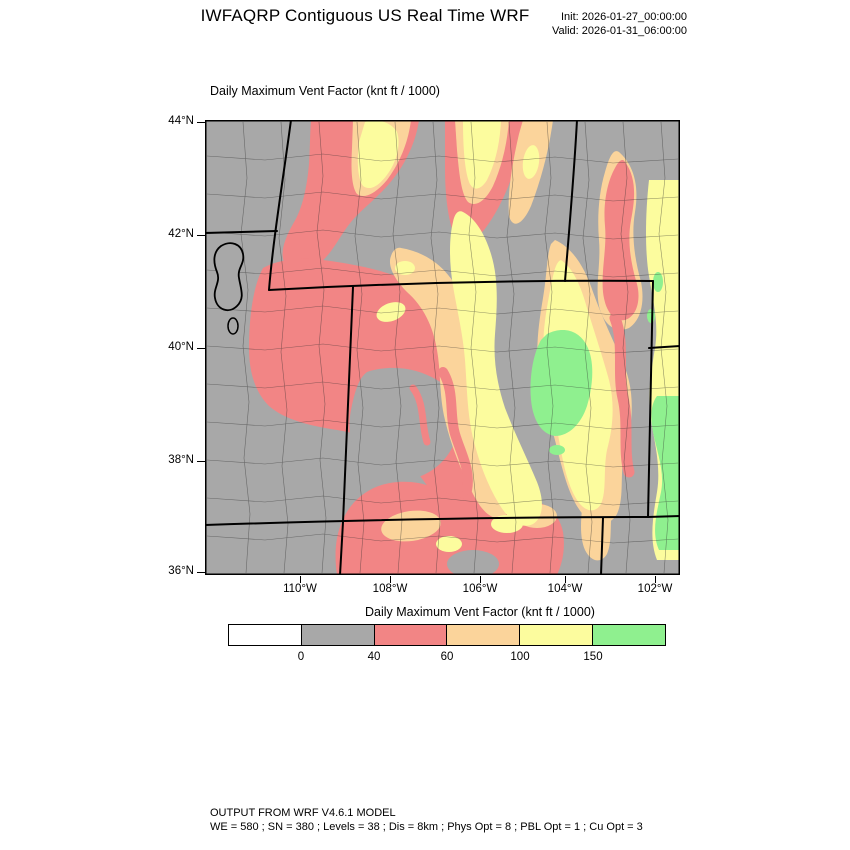 This screenshot has width=850, height=850. I want to click on colorbar-tick-label: 0, so click(301, 657).